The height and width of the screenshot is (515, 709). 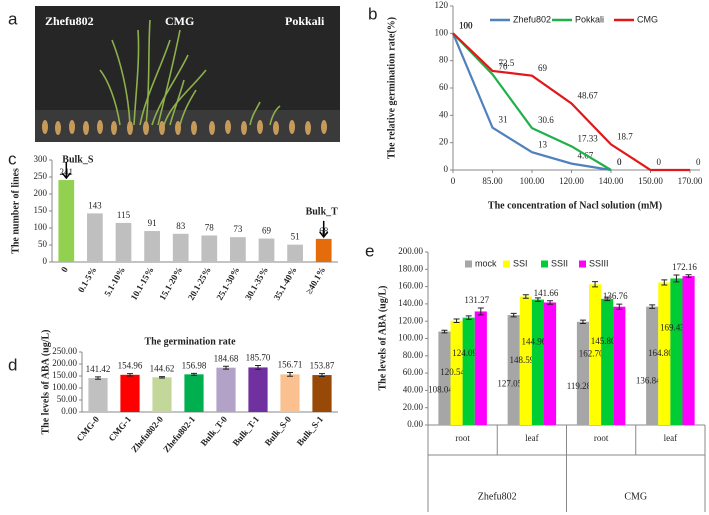 I want to click on data-label: 156.98, so click(x=194, y=365).